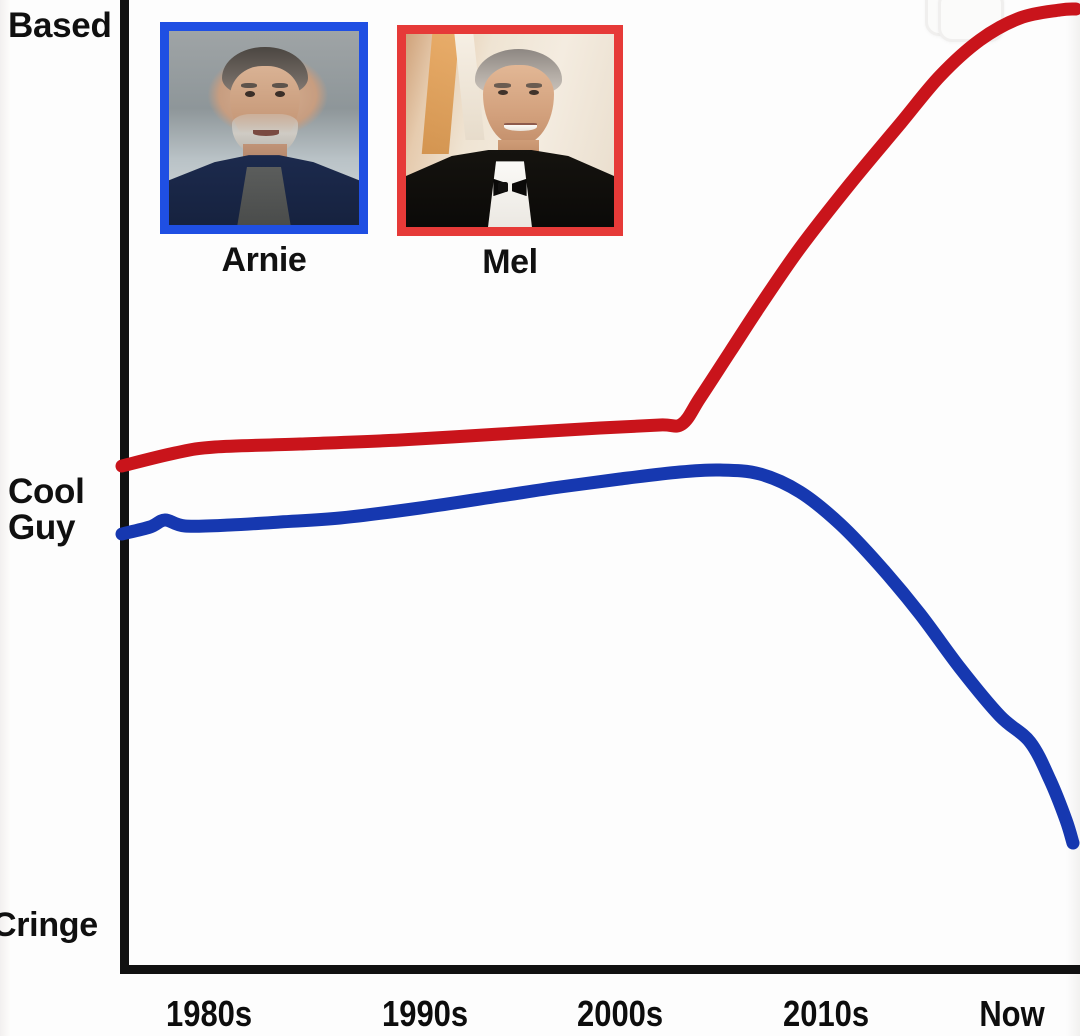 This screenshot has height=1036, width=1080. What do you see at coordinates (264, 260) in the screenshot?
I see `arnie-card-label: Arnie` at bounding box center [264, 260].